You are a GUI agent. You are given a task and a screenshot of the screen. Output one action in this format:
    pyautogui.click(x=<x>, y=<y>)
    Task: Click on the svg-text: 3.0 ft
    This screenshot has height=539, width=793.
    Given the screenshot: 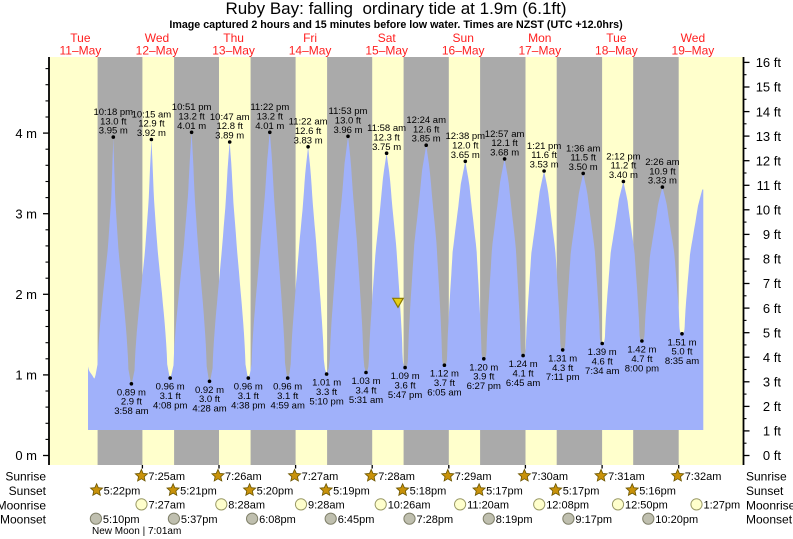 What is the action you would take?
    pyautogui.click(x=209, y=399)
    